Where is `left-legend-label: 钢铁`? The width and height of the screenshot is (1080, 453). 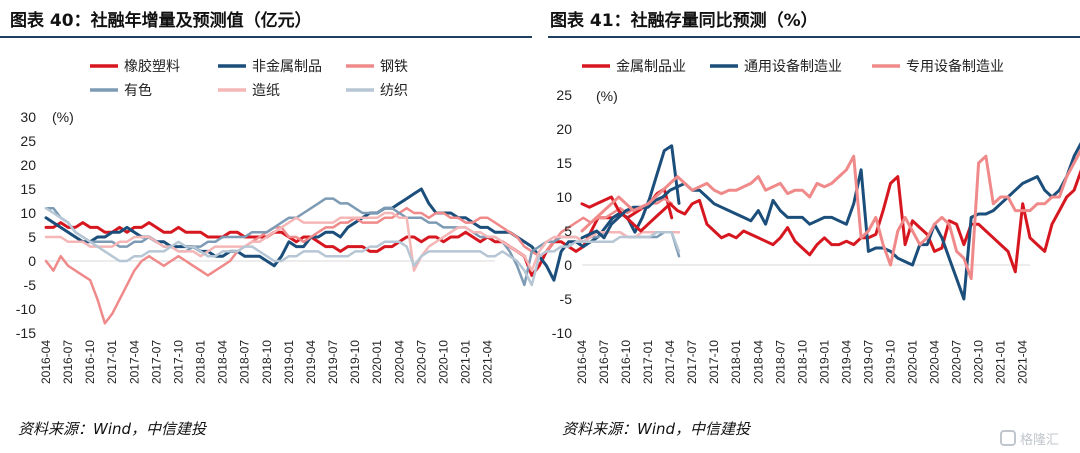 left-legend-label: 钢铁 is located at coordinates (394, 67).